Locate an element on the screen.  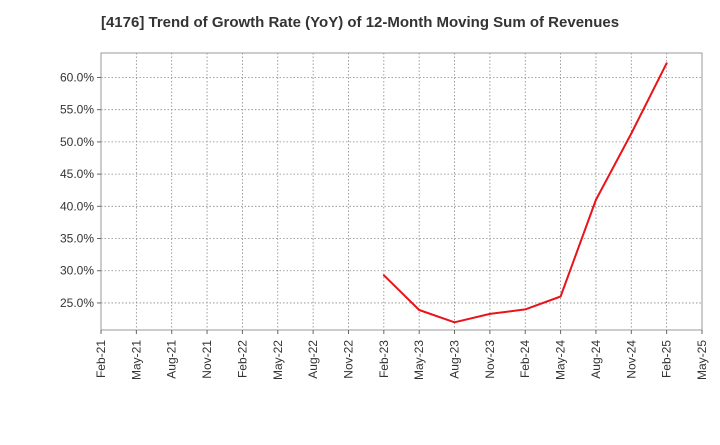
x-tick-label: Aug-24 is located at coordinates (596, 359).